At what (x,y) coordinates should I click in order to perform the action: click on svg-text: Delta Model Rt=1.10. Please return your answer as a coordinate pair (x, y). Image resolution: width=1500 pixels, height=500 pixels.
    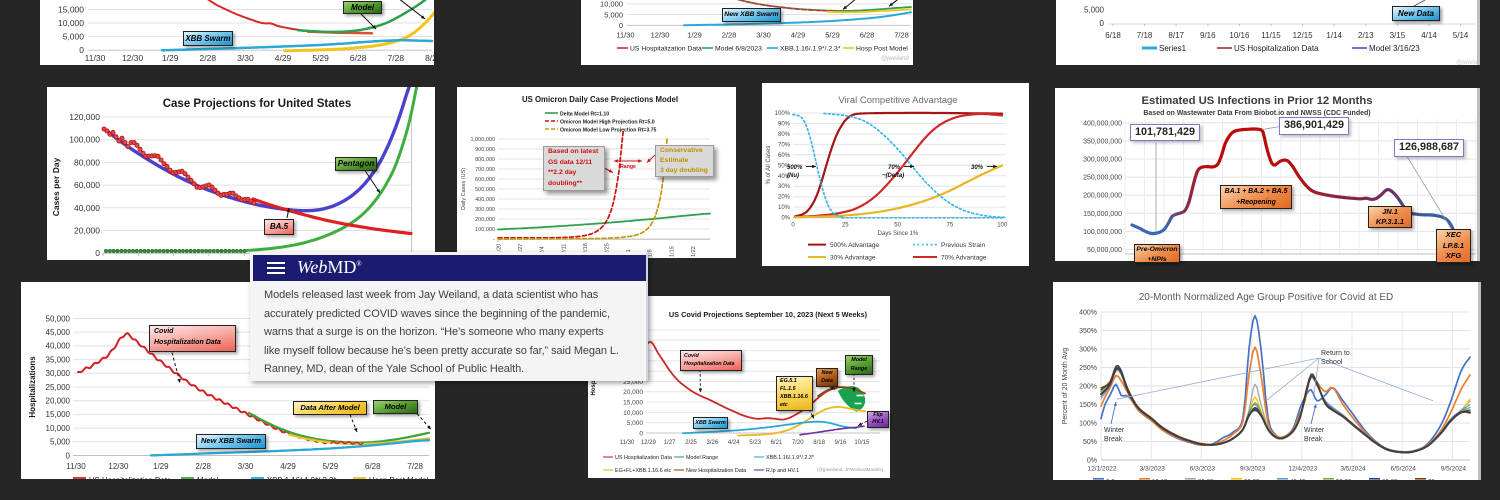
    Looking at the image, I should click on (584, 115).